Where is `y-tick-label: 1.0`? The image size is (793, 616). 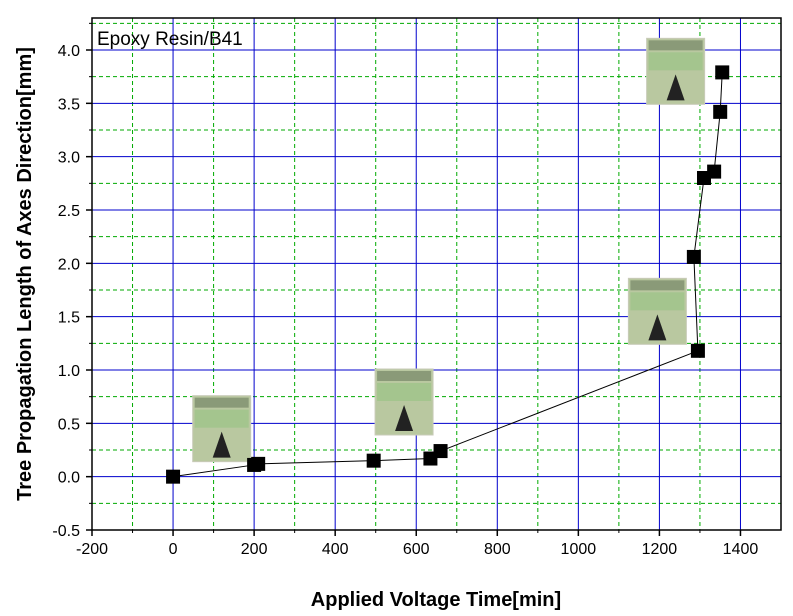 y-tick-label: 1.0 is located at coordinates (69, 371).